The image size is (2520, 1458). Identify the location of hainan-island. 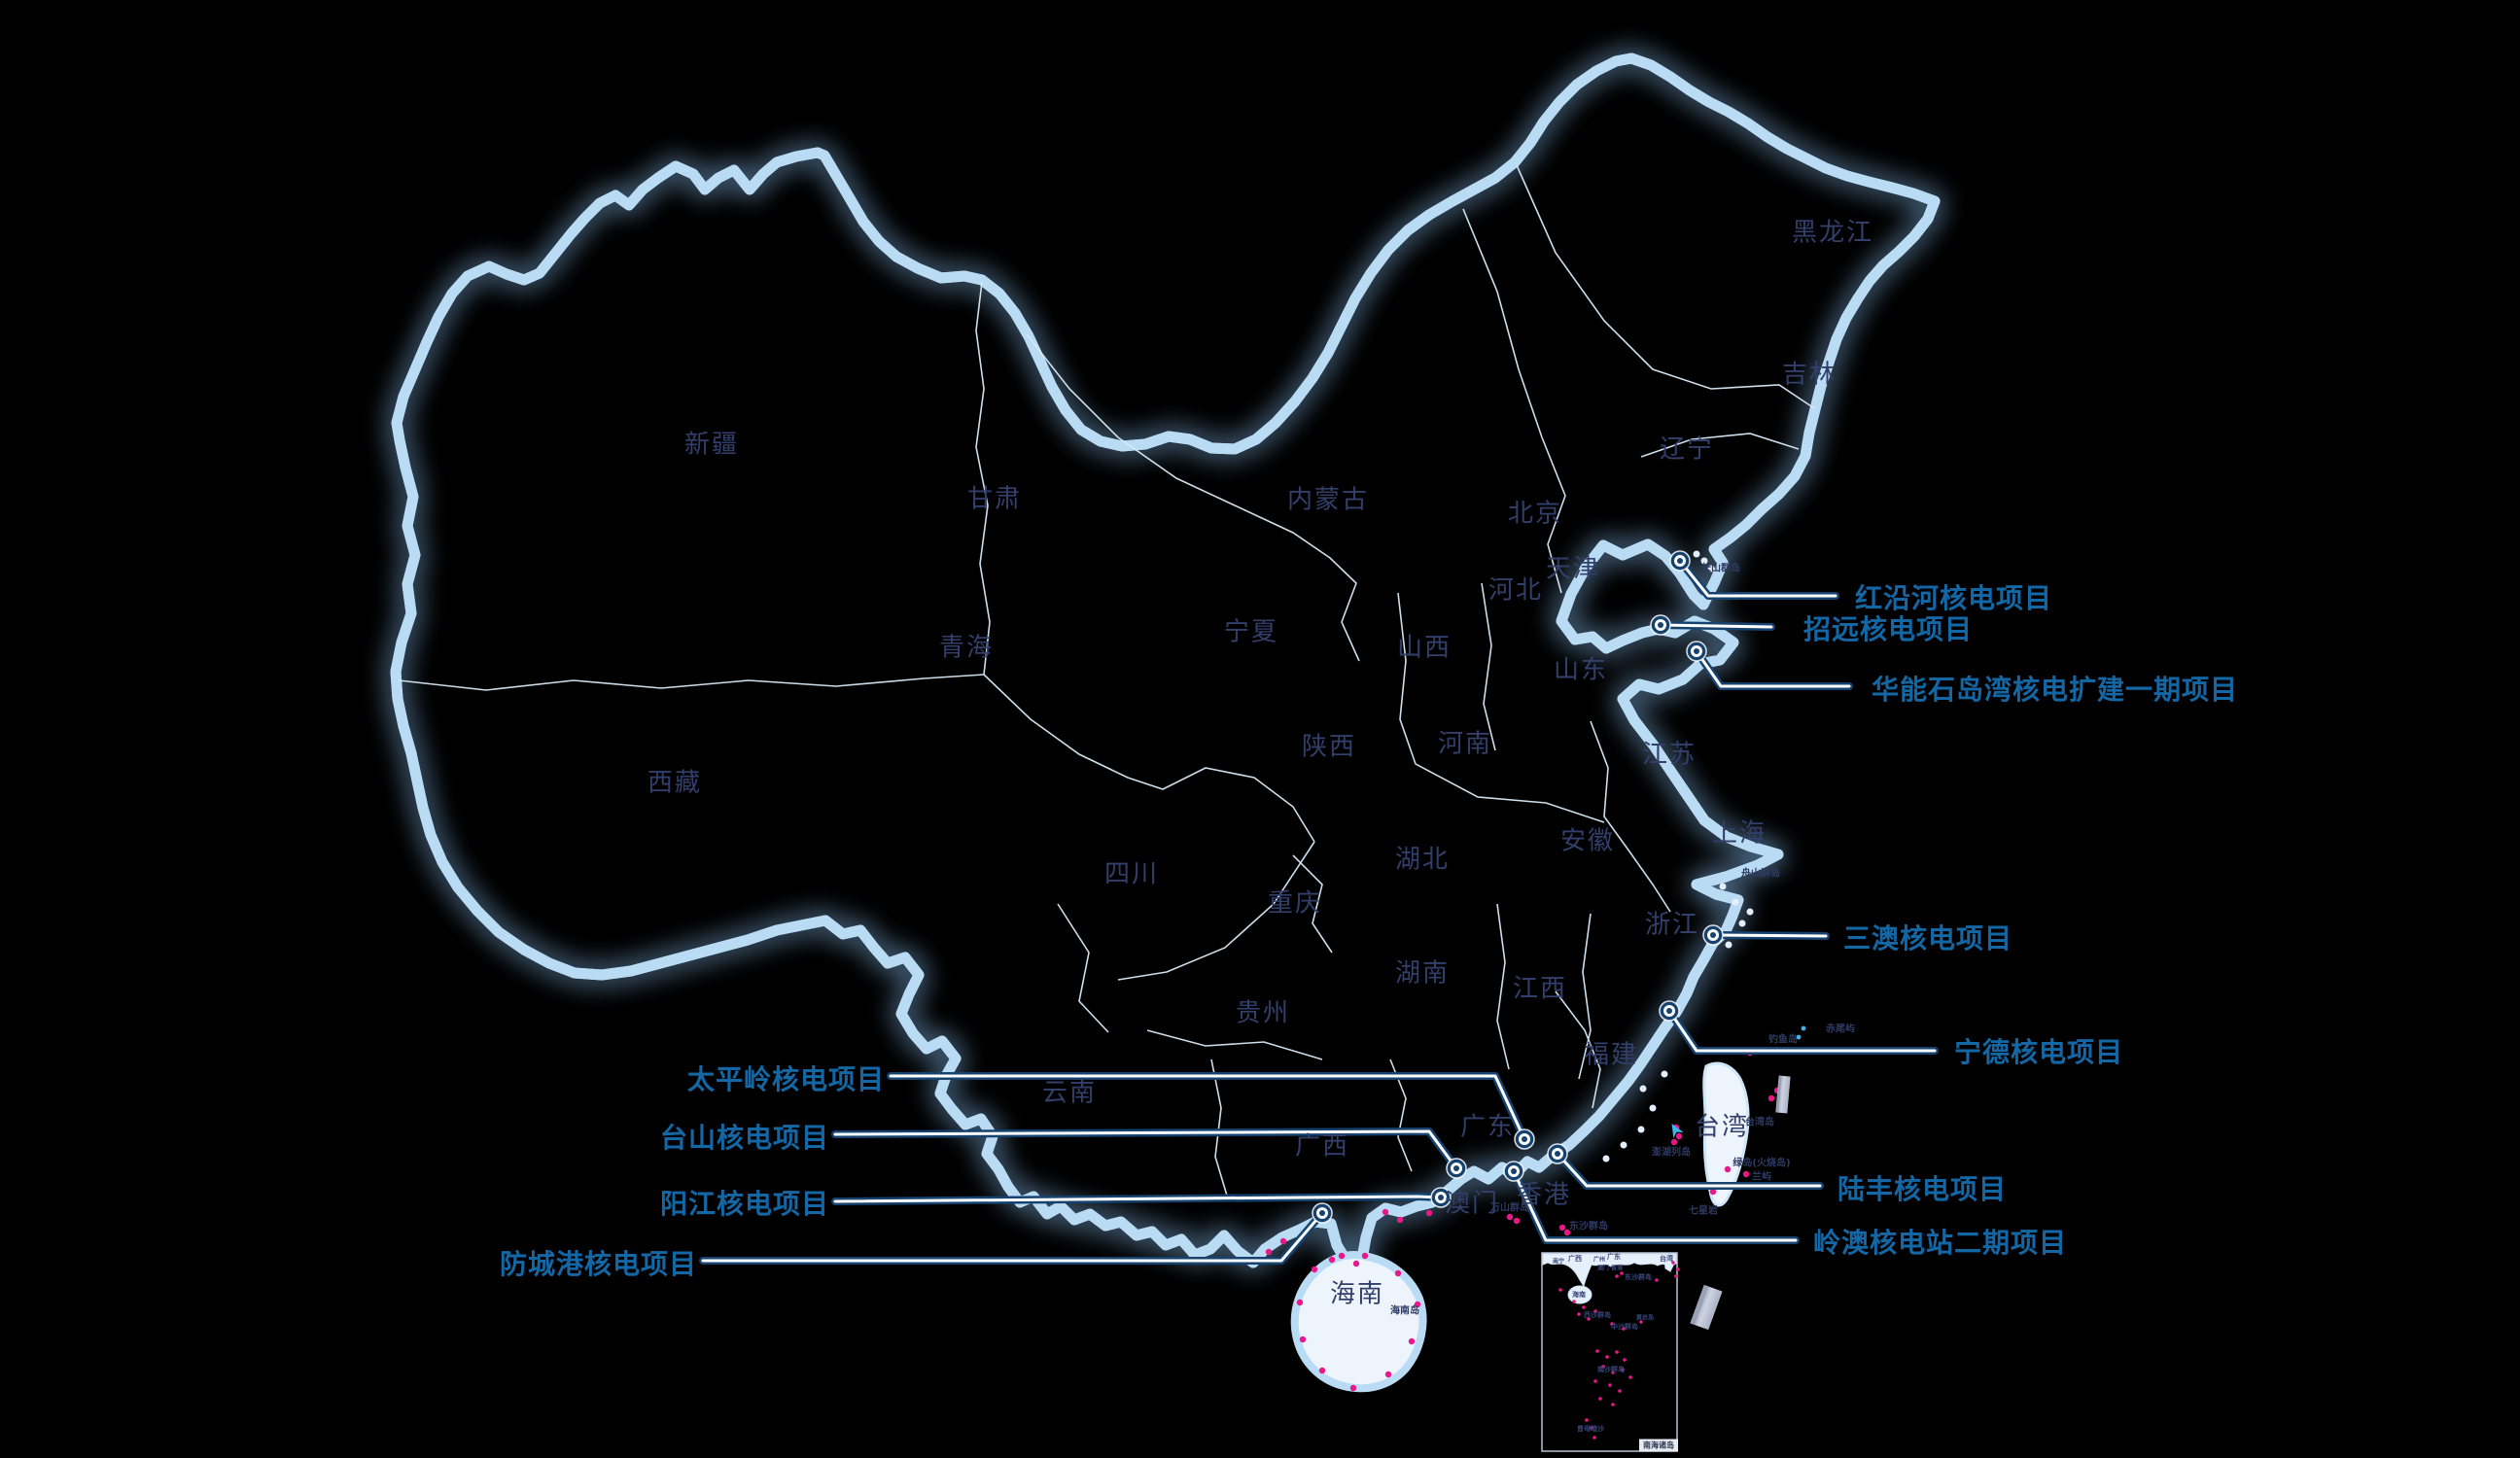
(1358, 1322).